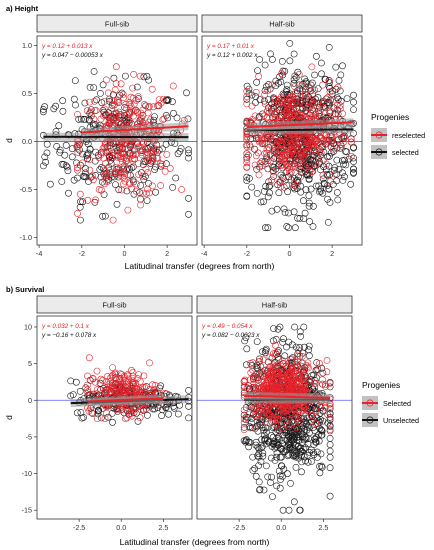 The height and width of the screenshot is (550, 434). I want to click on legend: Progenies Selected Unselected, so click(390, 403).